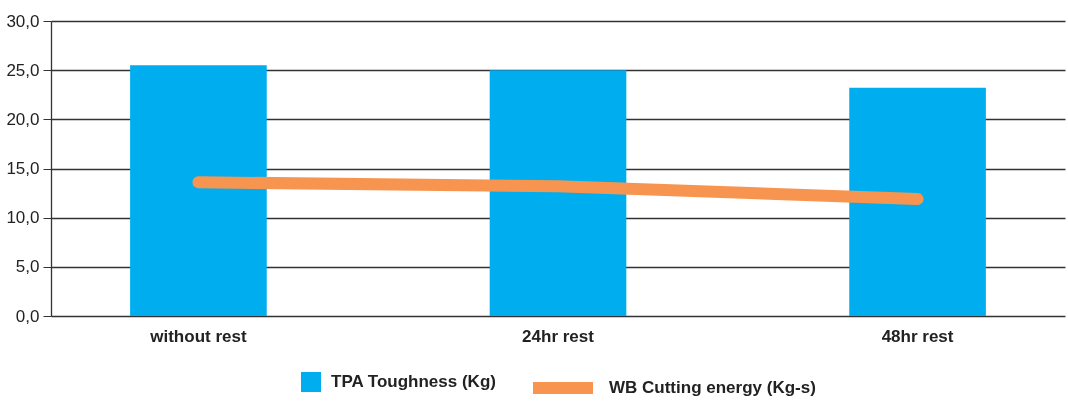 The height and width of the screenshot is (416, 1068). What do you see at coordinates (27, 316) in the screenshot?
I see `y-tick-label: 0,0` at bounding box center [27, 316].